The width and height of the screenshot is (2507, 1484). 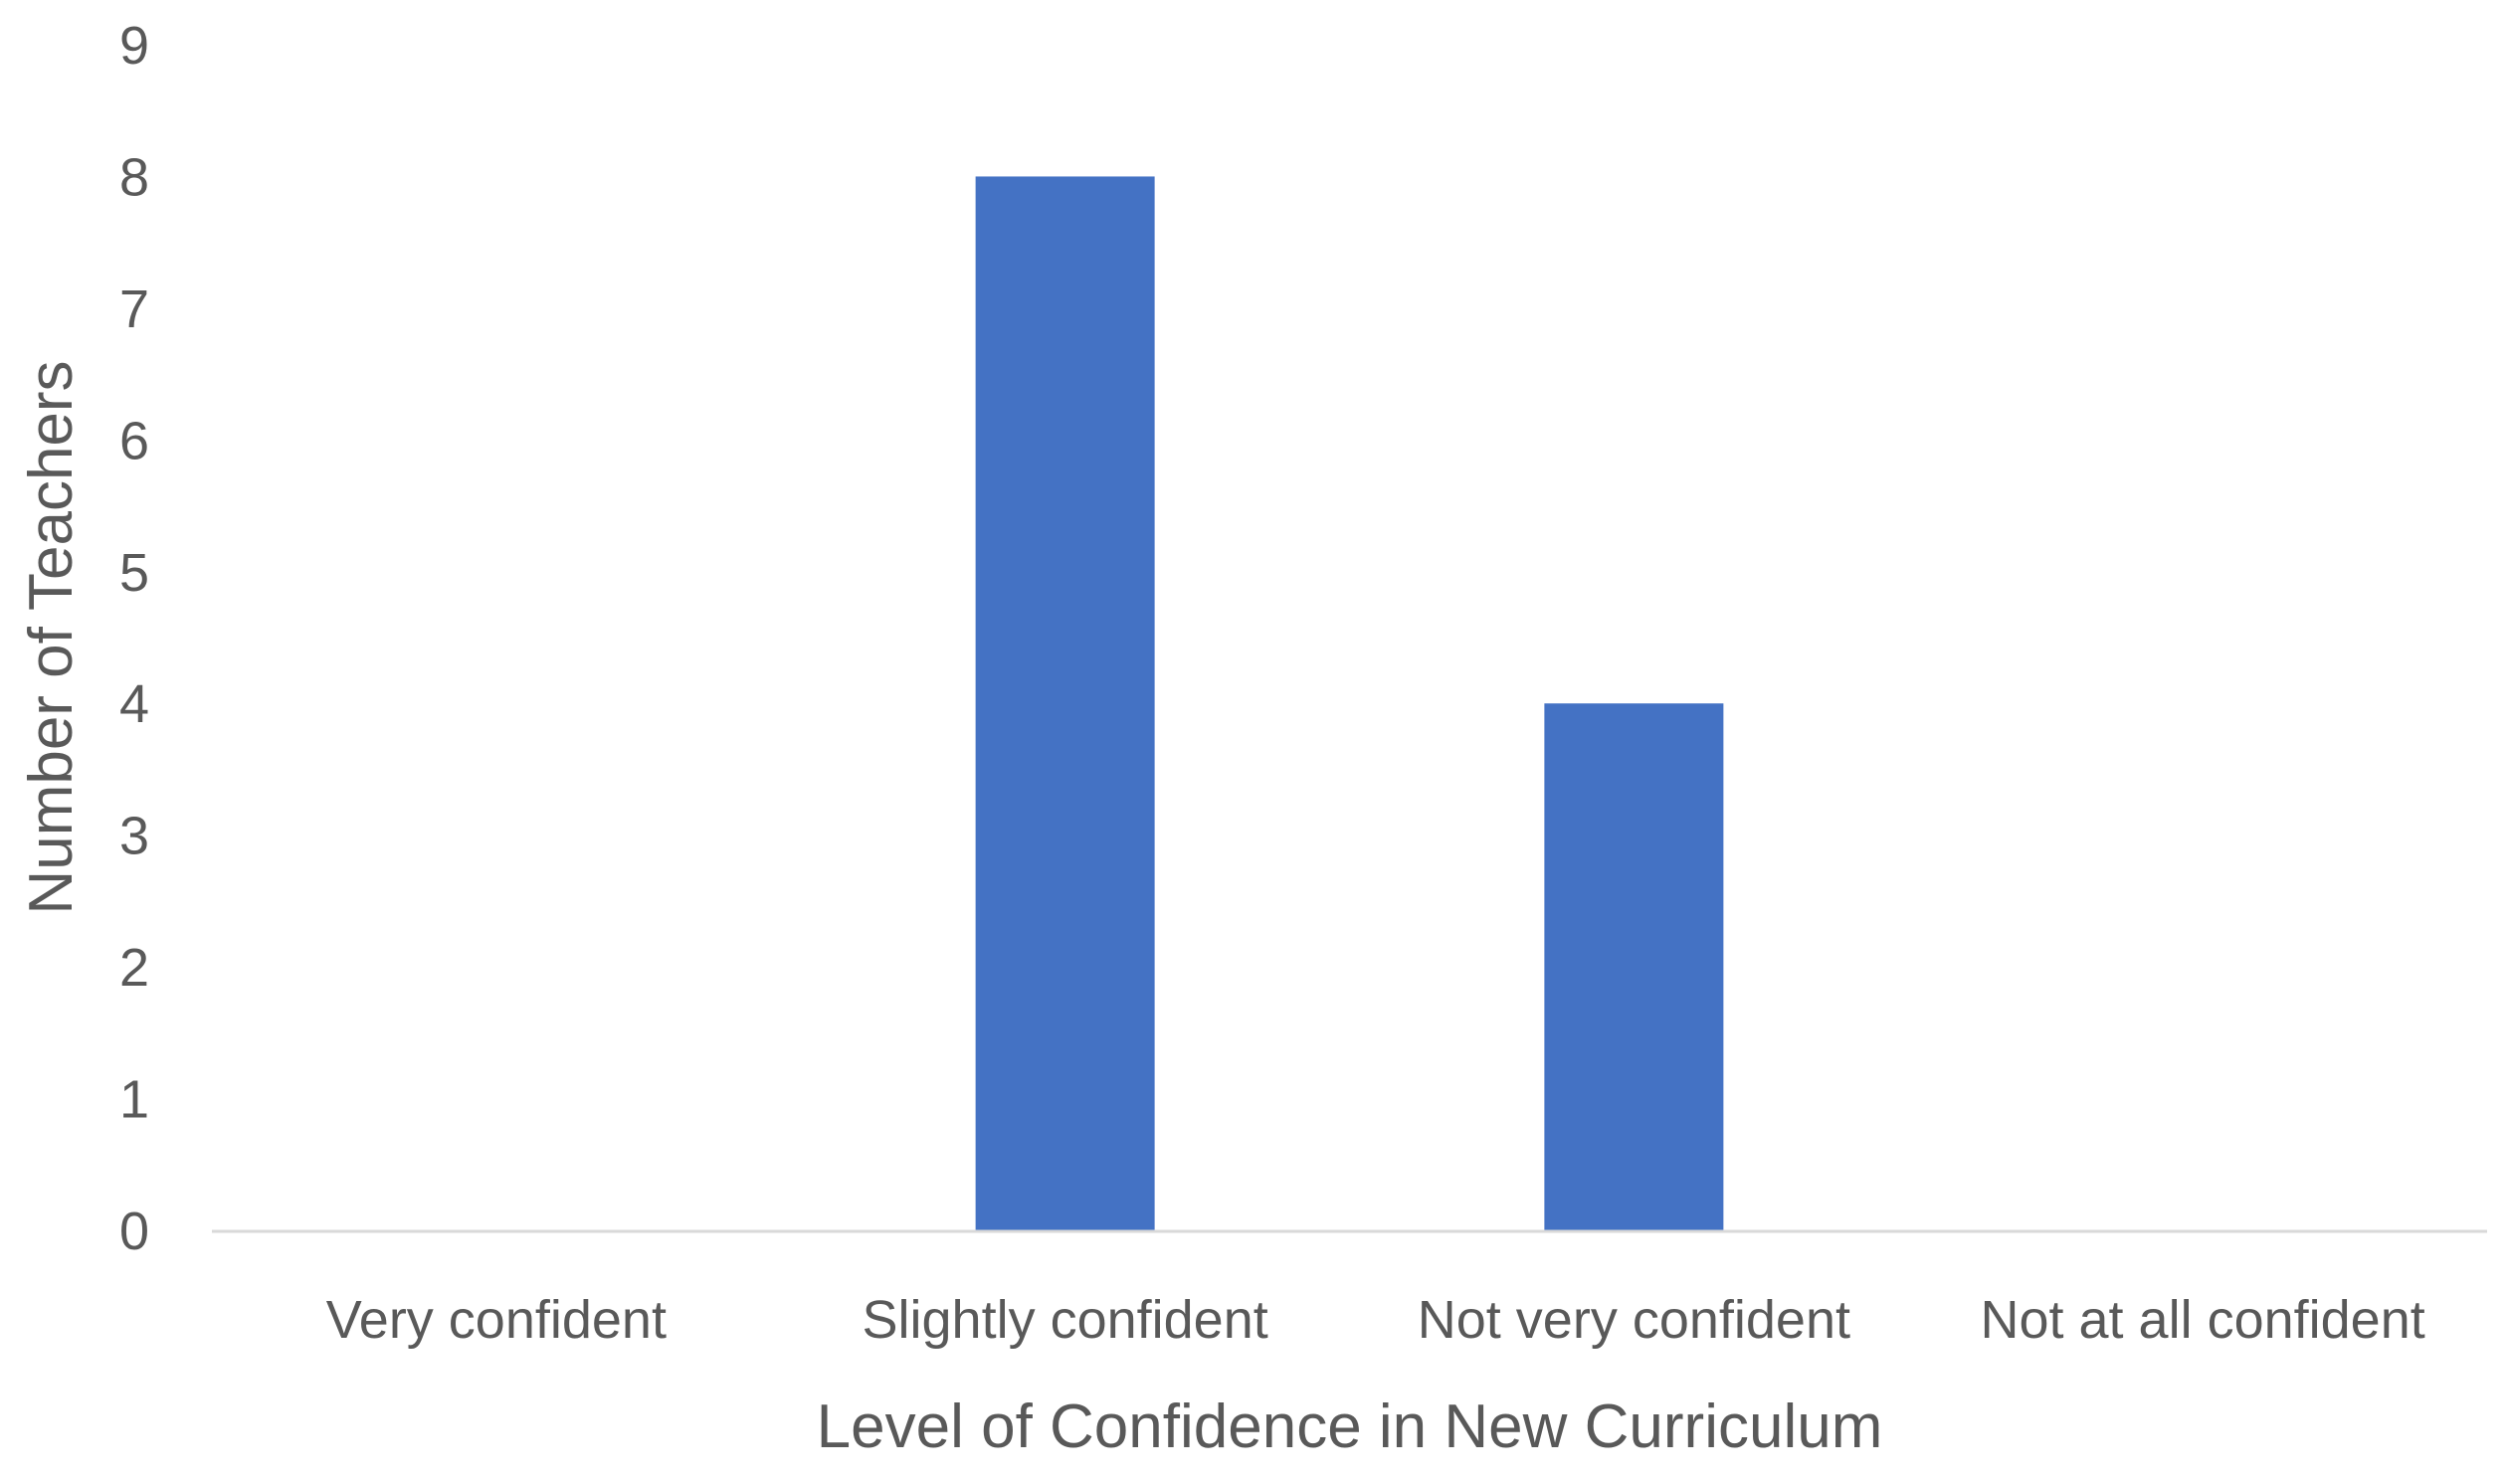 What do you see at coordinates (134, 309) in the screenshot?
I see `y-tick-label: 7` at bounding box center [134, 309].